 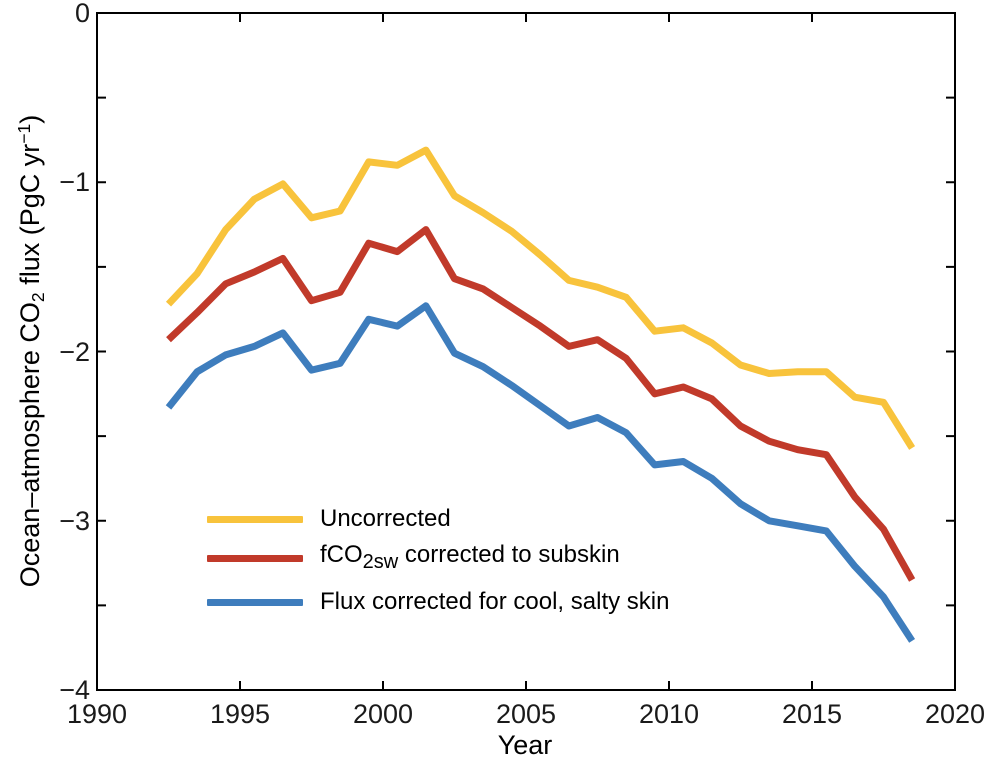 What do you see at coordinates (82, 14) in the screenshot?
I see `y-tick-label: 0` at bounding box center [82, 14].